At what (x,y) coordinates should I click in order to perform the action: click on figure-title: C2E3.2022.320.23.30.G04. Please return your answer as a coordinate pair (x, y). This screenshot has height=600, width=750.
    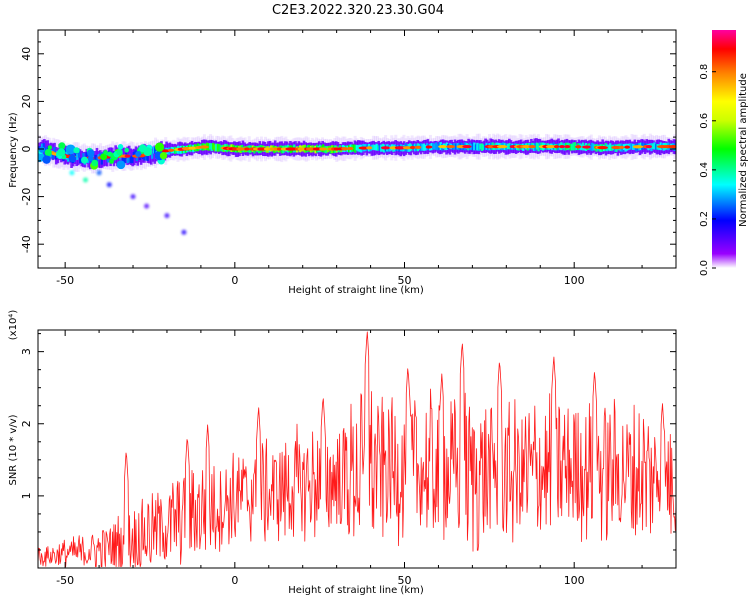
    Looking at the image, I should click on (358, 10).